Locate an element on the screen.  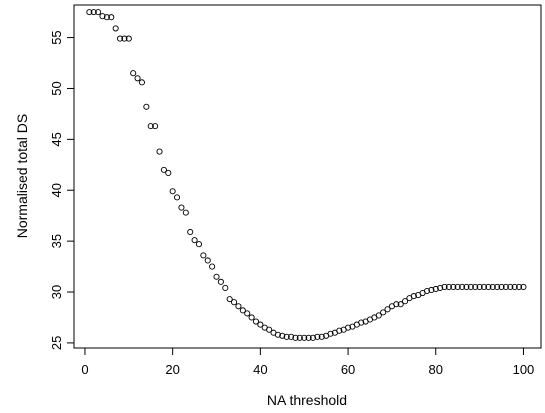
y-tick-label: 25 is located at coordinates (56, 343).